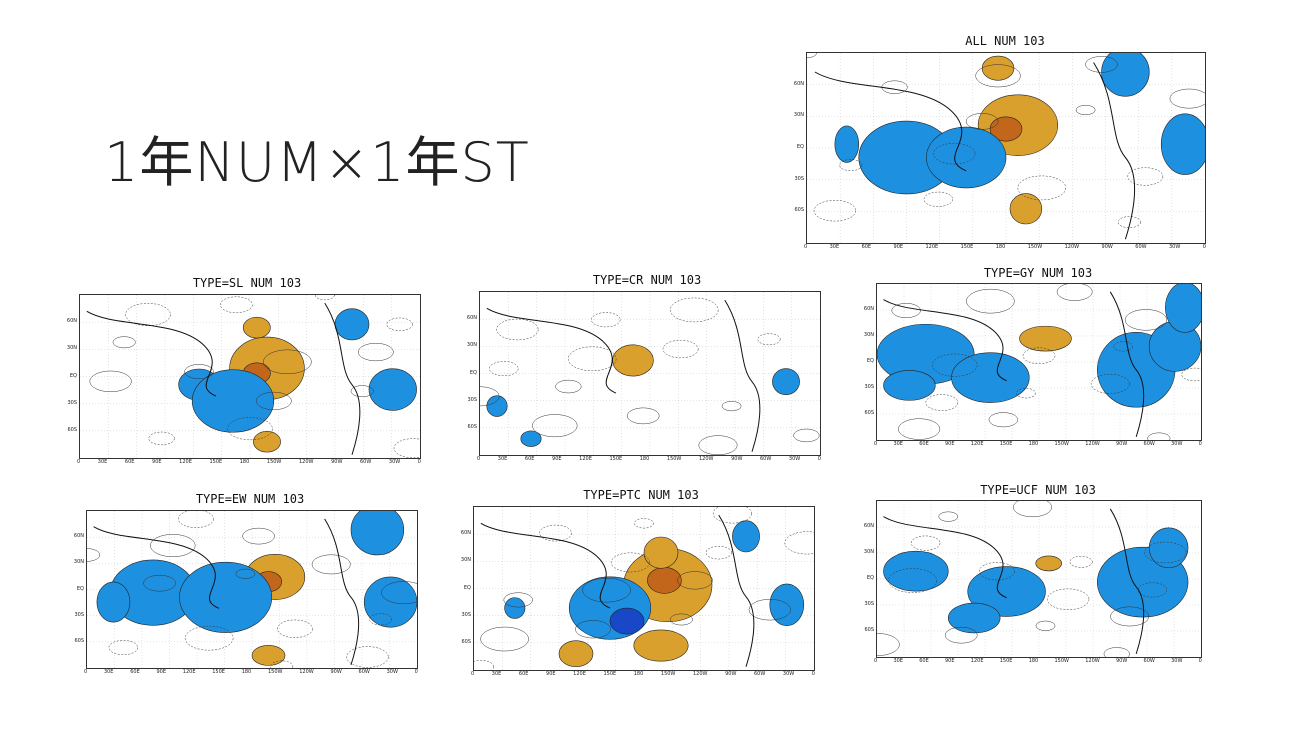 The width and height of the screenshot is (1297, 731). I want to click on positive-anomaly-core, so click(664, 580).